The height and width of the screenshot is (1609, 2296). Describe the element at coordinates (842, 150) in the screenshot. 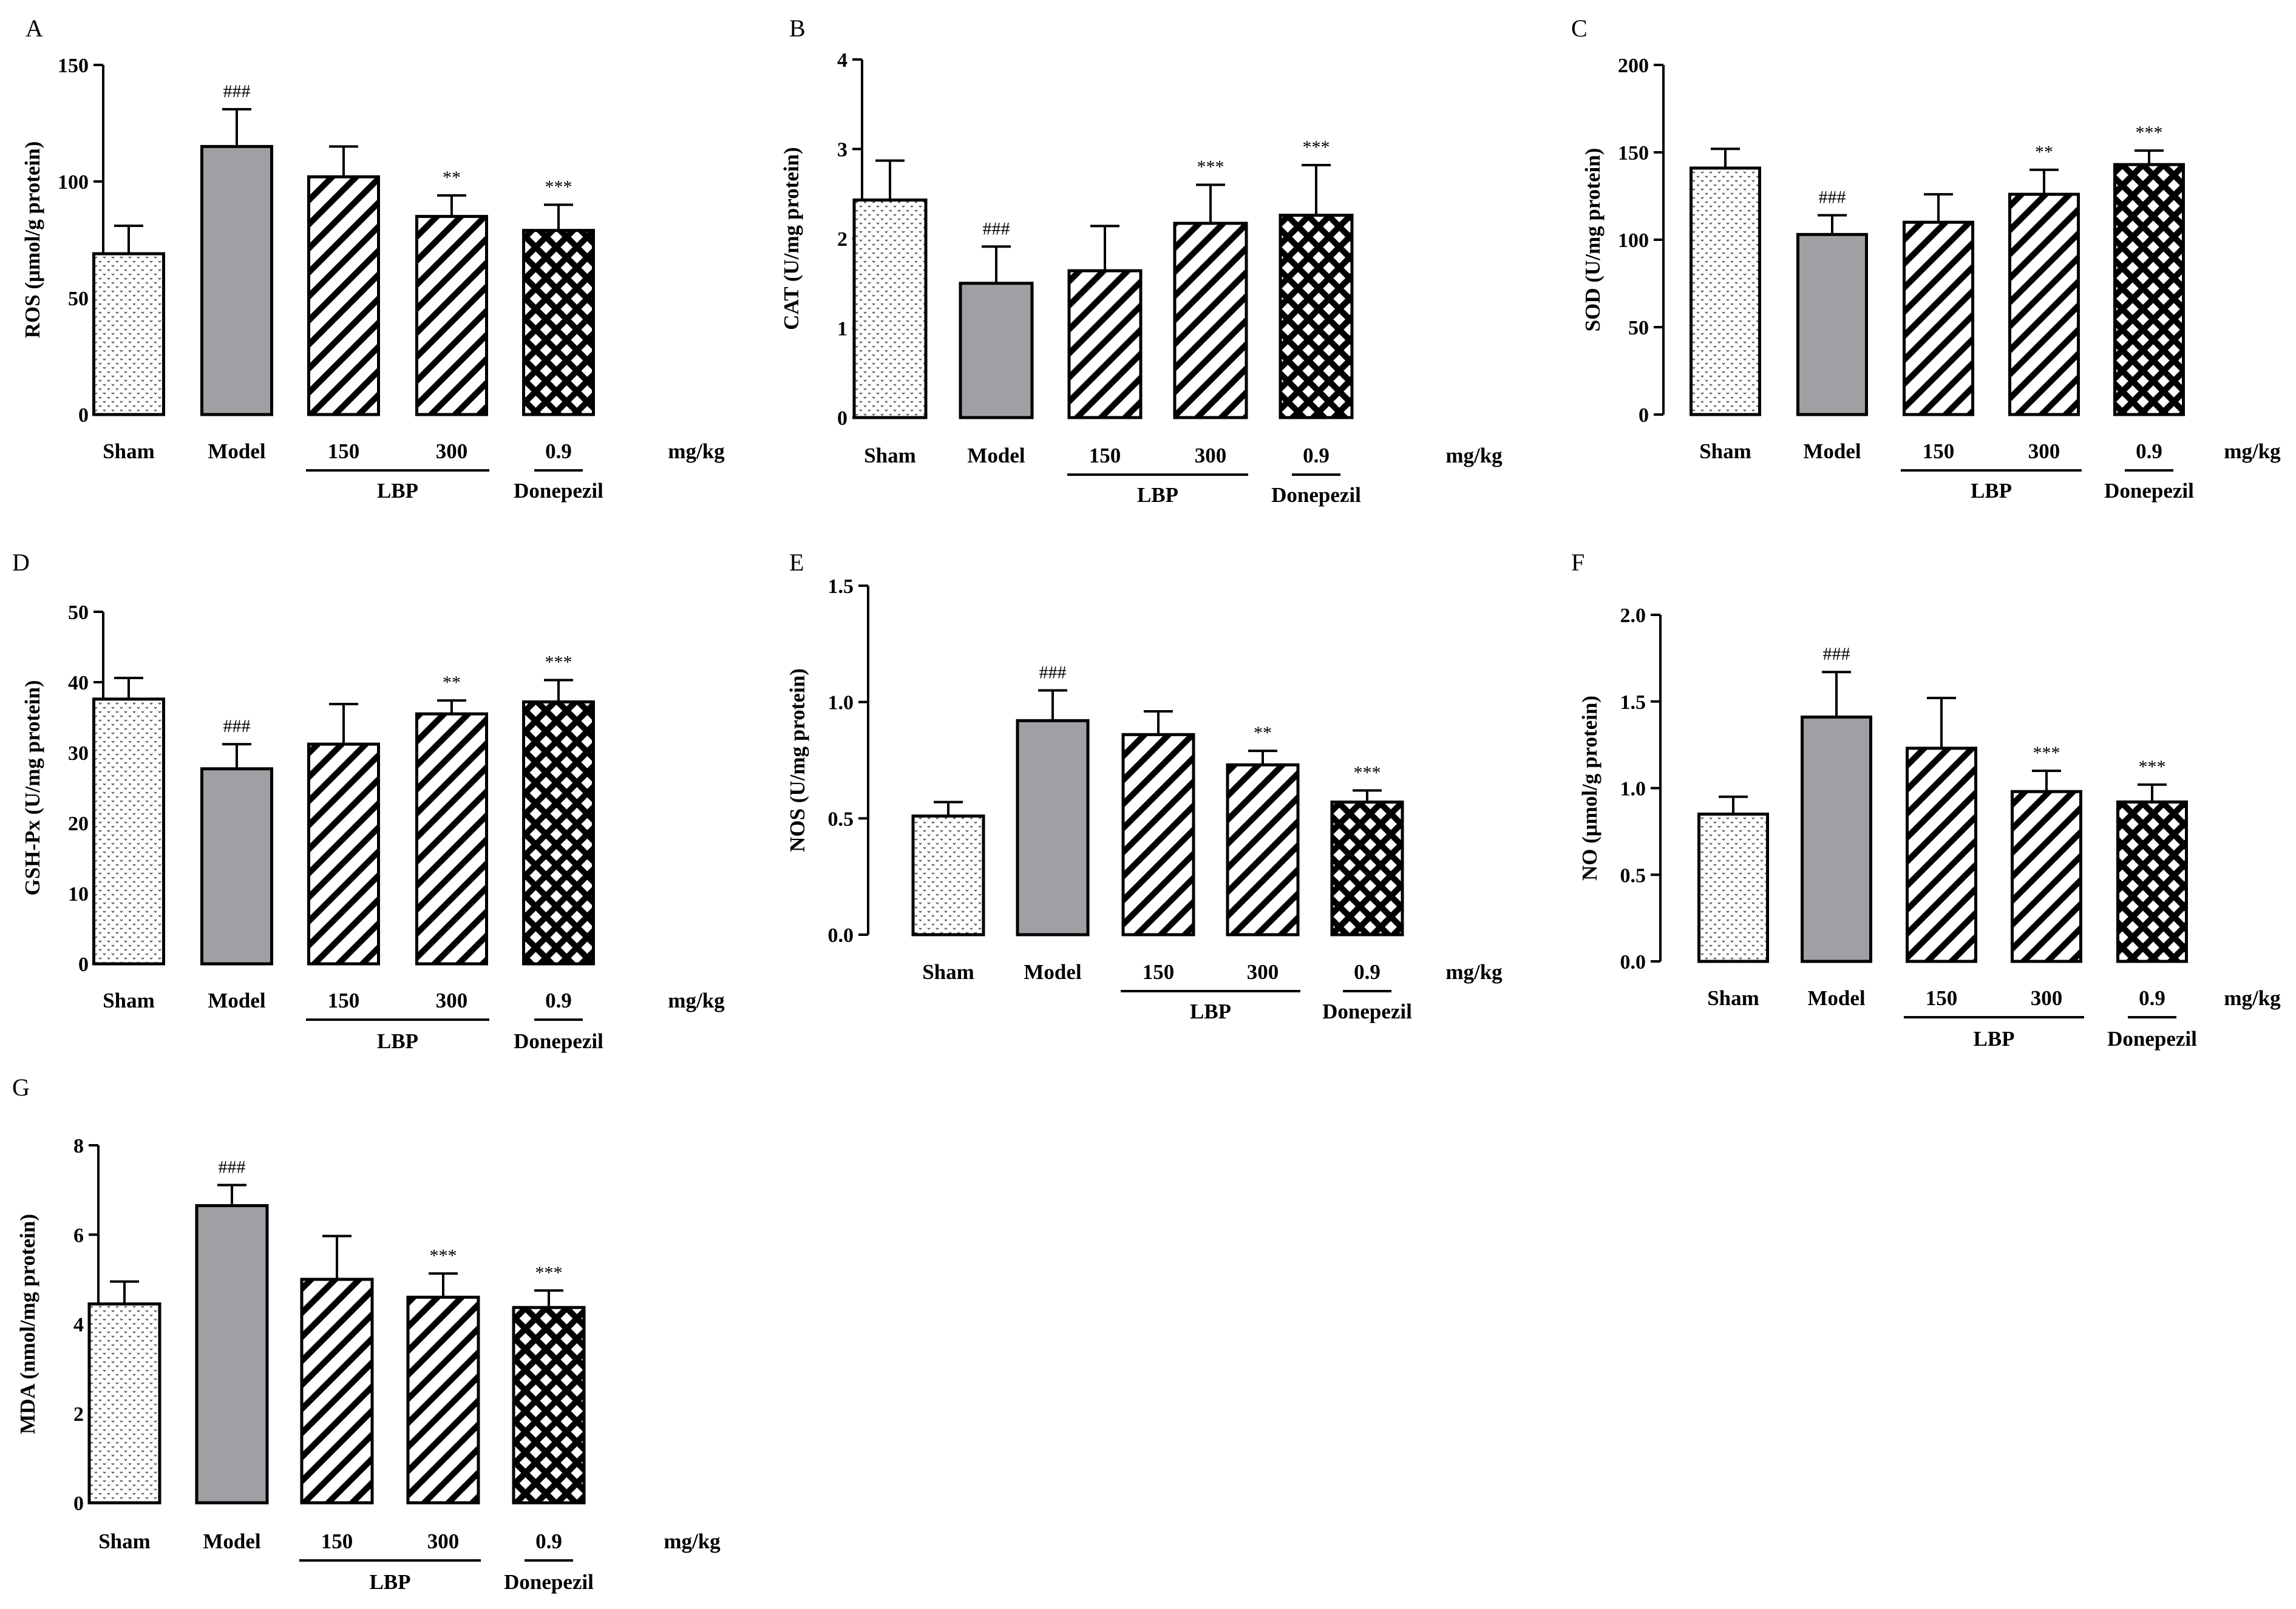

I see `y-tick-label: 3` at that location.